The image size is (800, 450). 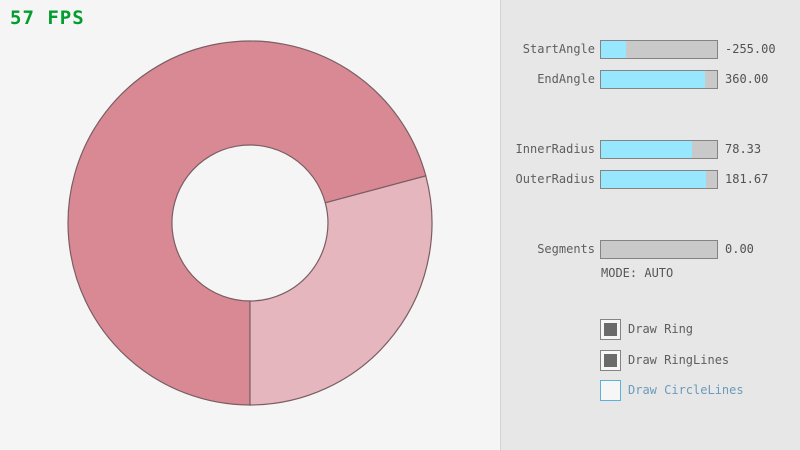 I want to click on innerradius-slider-fill, so click(x=646, y=149).